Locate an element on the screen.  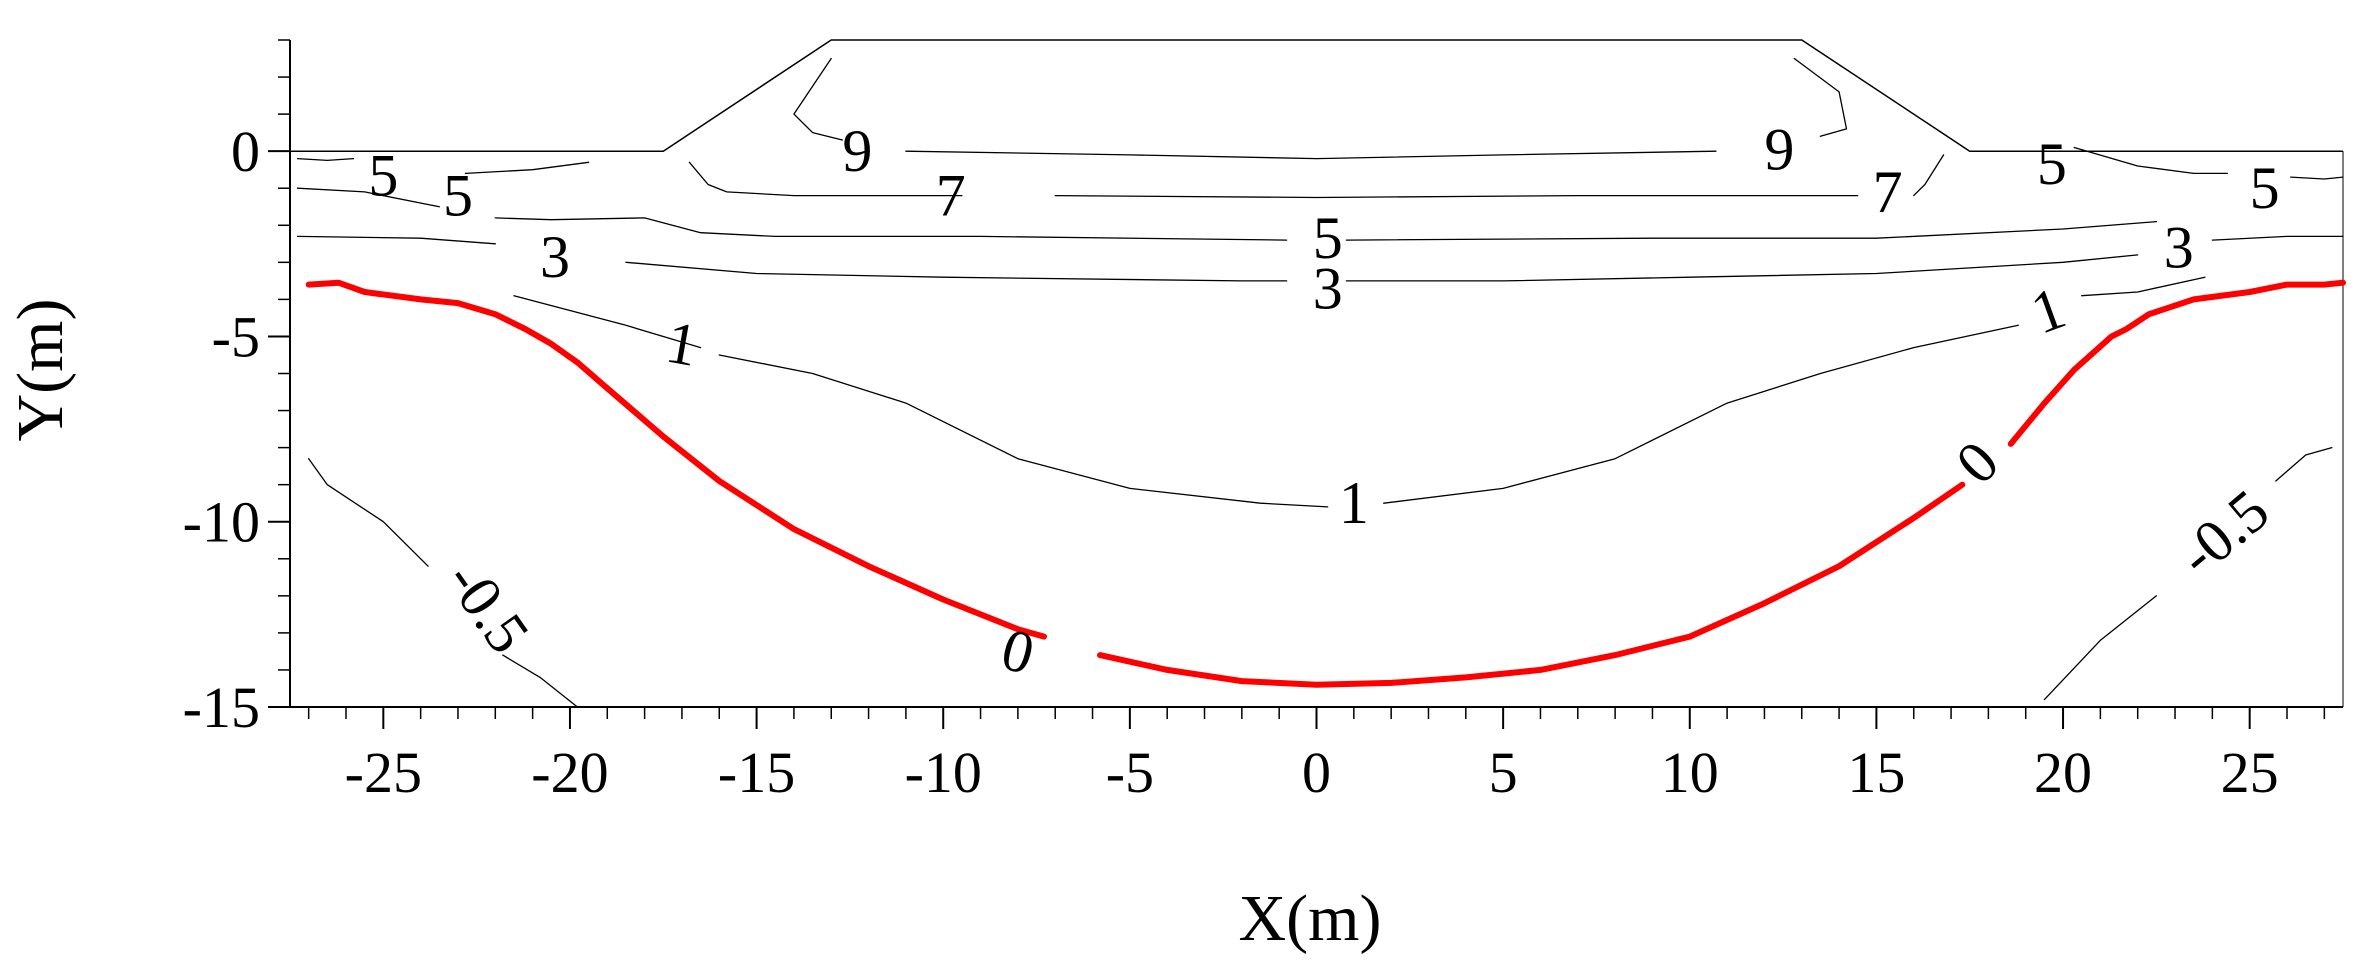
x-tick-label: -25 is located at coordinates (383, 772).